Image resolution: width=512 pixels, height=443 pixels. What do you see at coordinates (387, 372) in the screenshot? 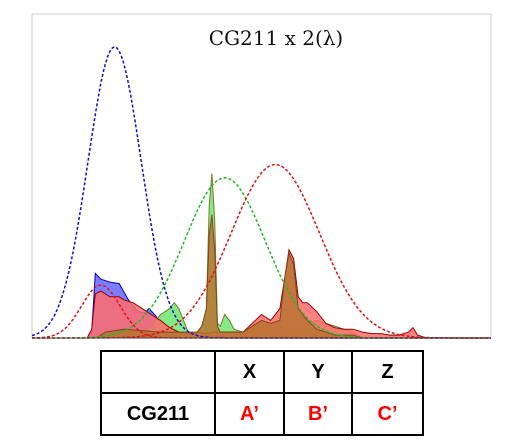
I see `table-header-z: Z` at bounding box center [387, 372].